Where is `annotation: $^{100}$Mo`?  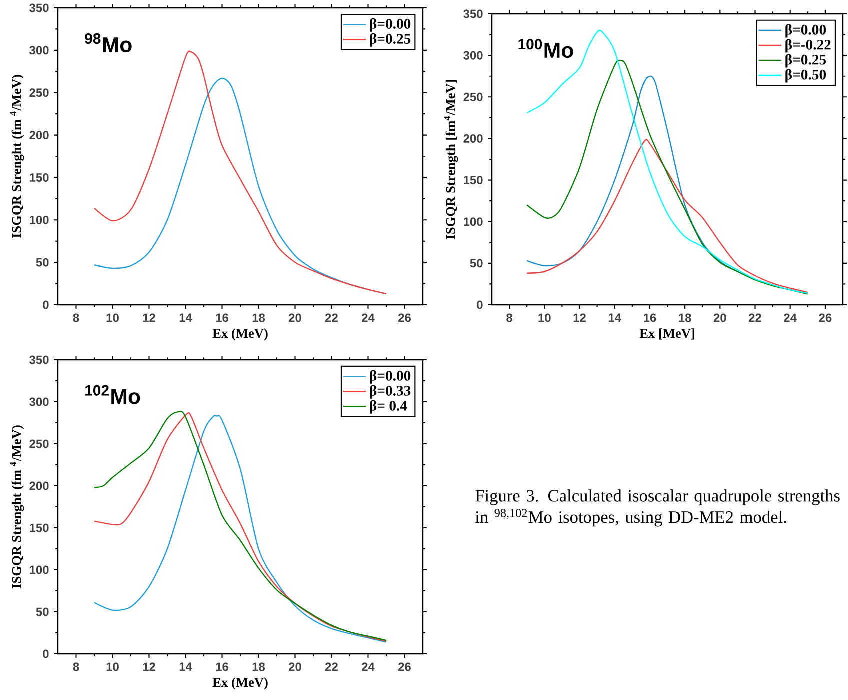
annotation: $^{100}$Mo is located at coordinates (546, 48).